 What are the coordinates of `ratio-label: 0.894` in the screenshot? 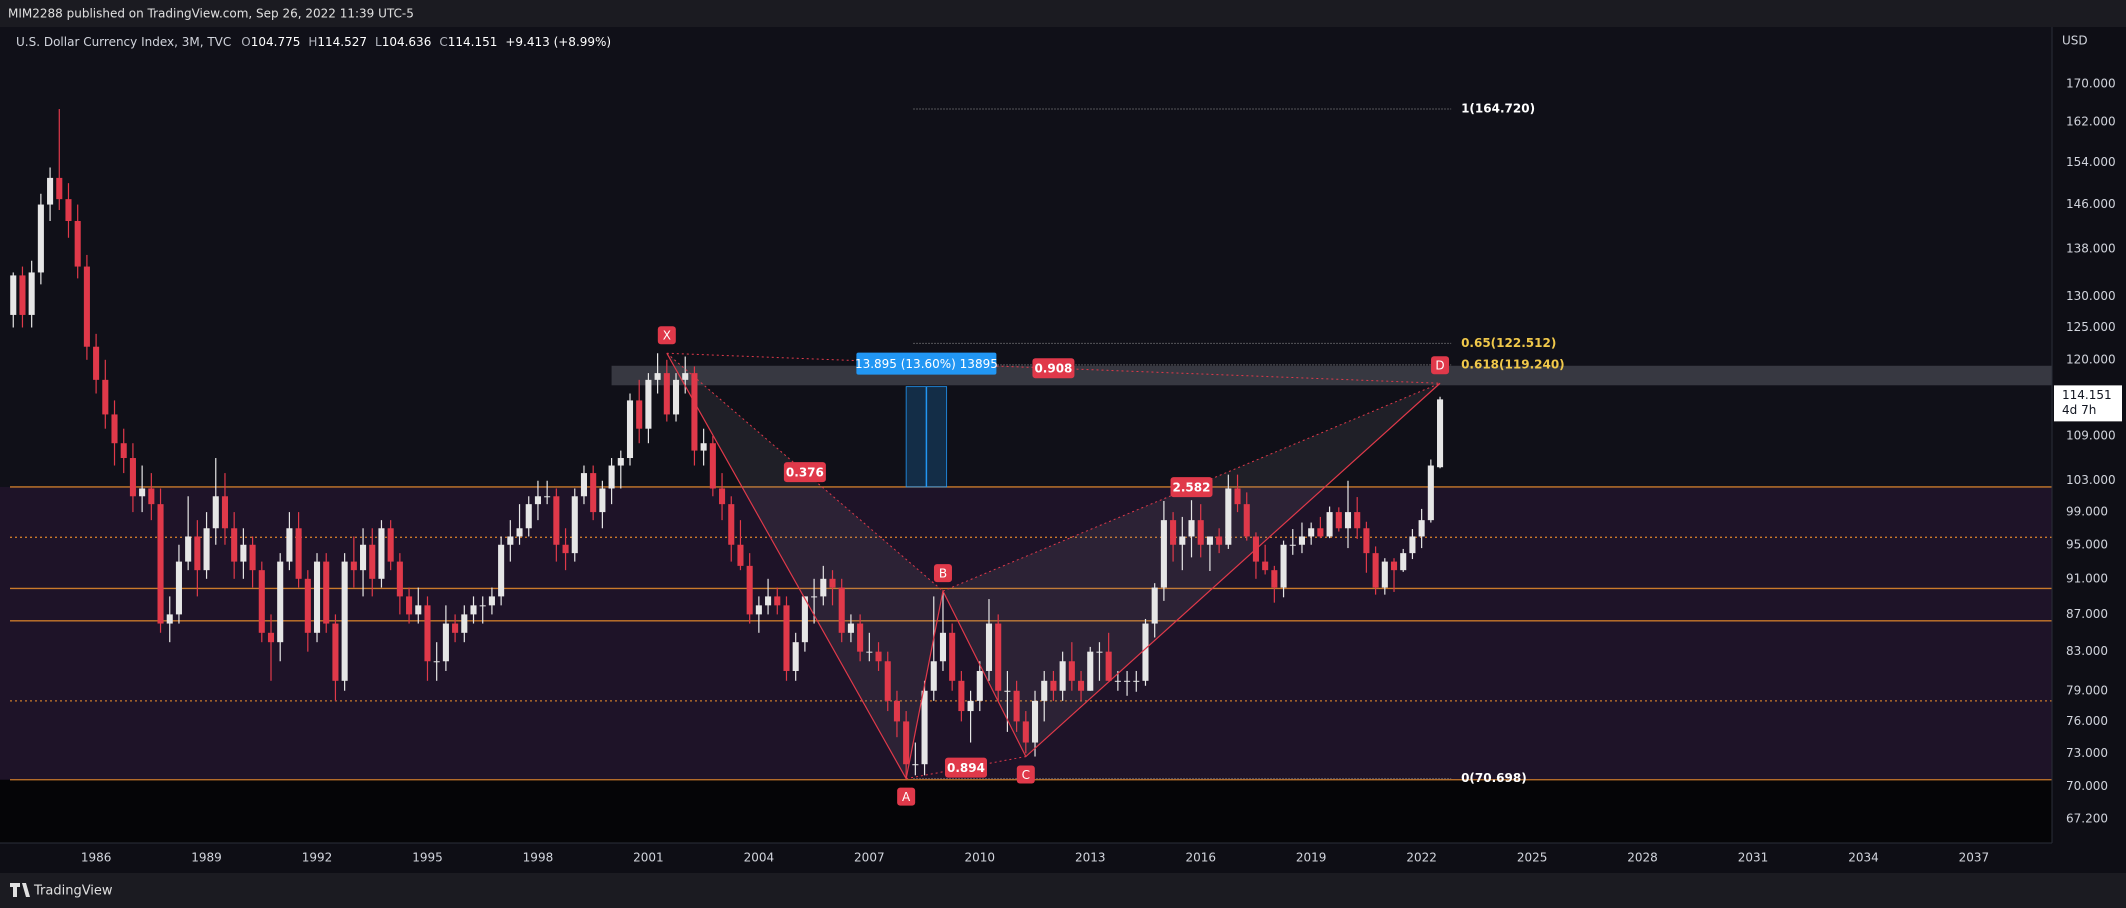 It's located at (966, 768).